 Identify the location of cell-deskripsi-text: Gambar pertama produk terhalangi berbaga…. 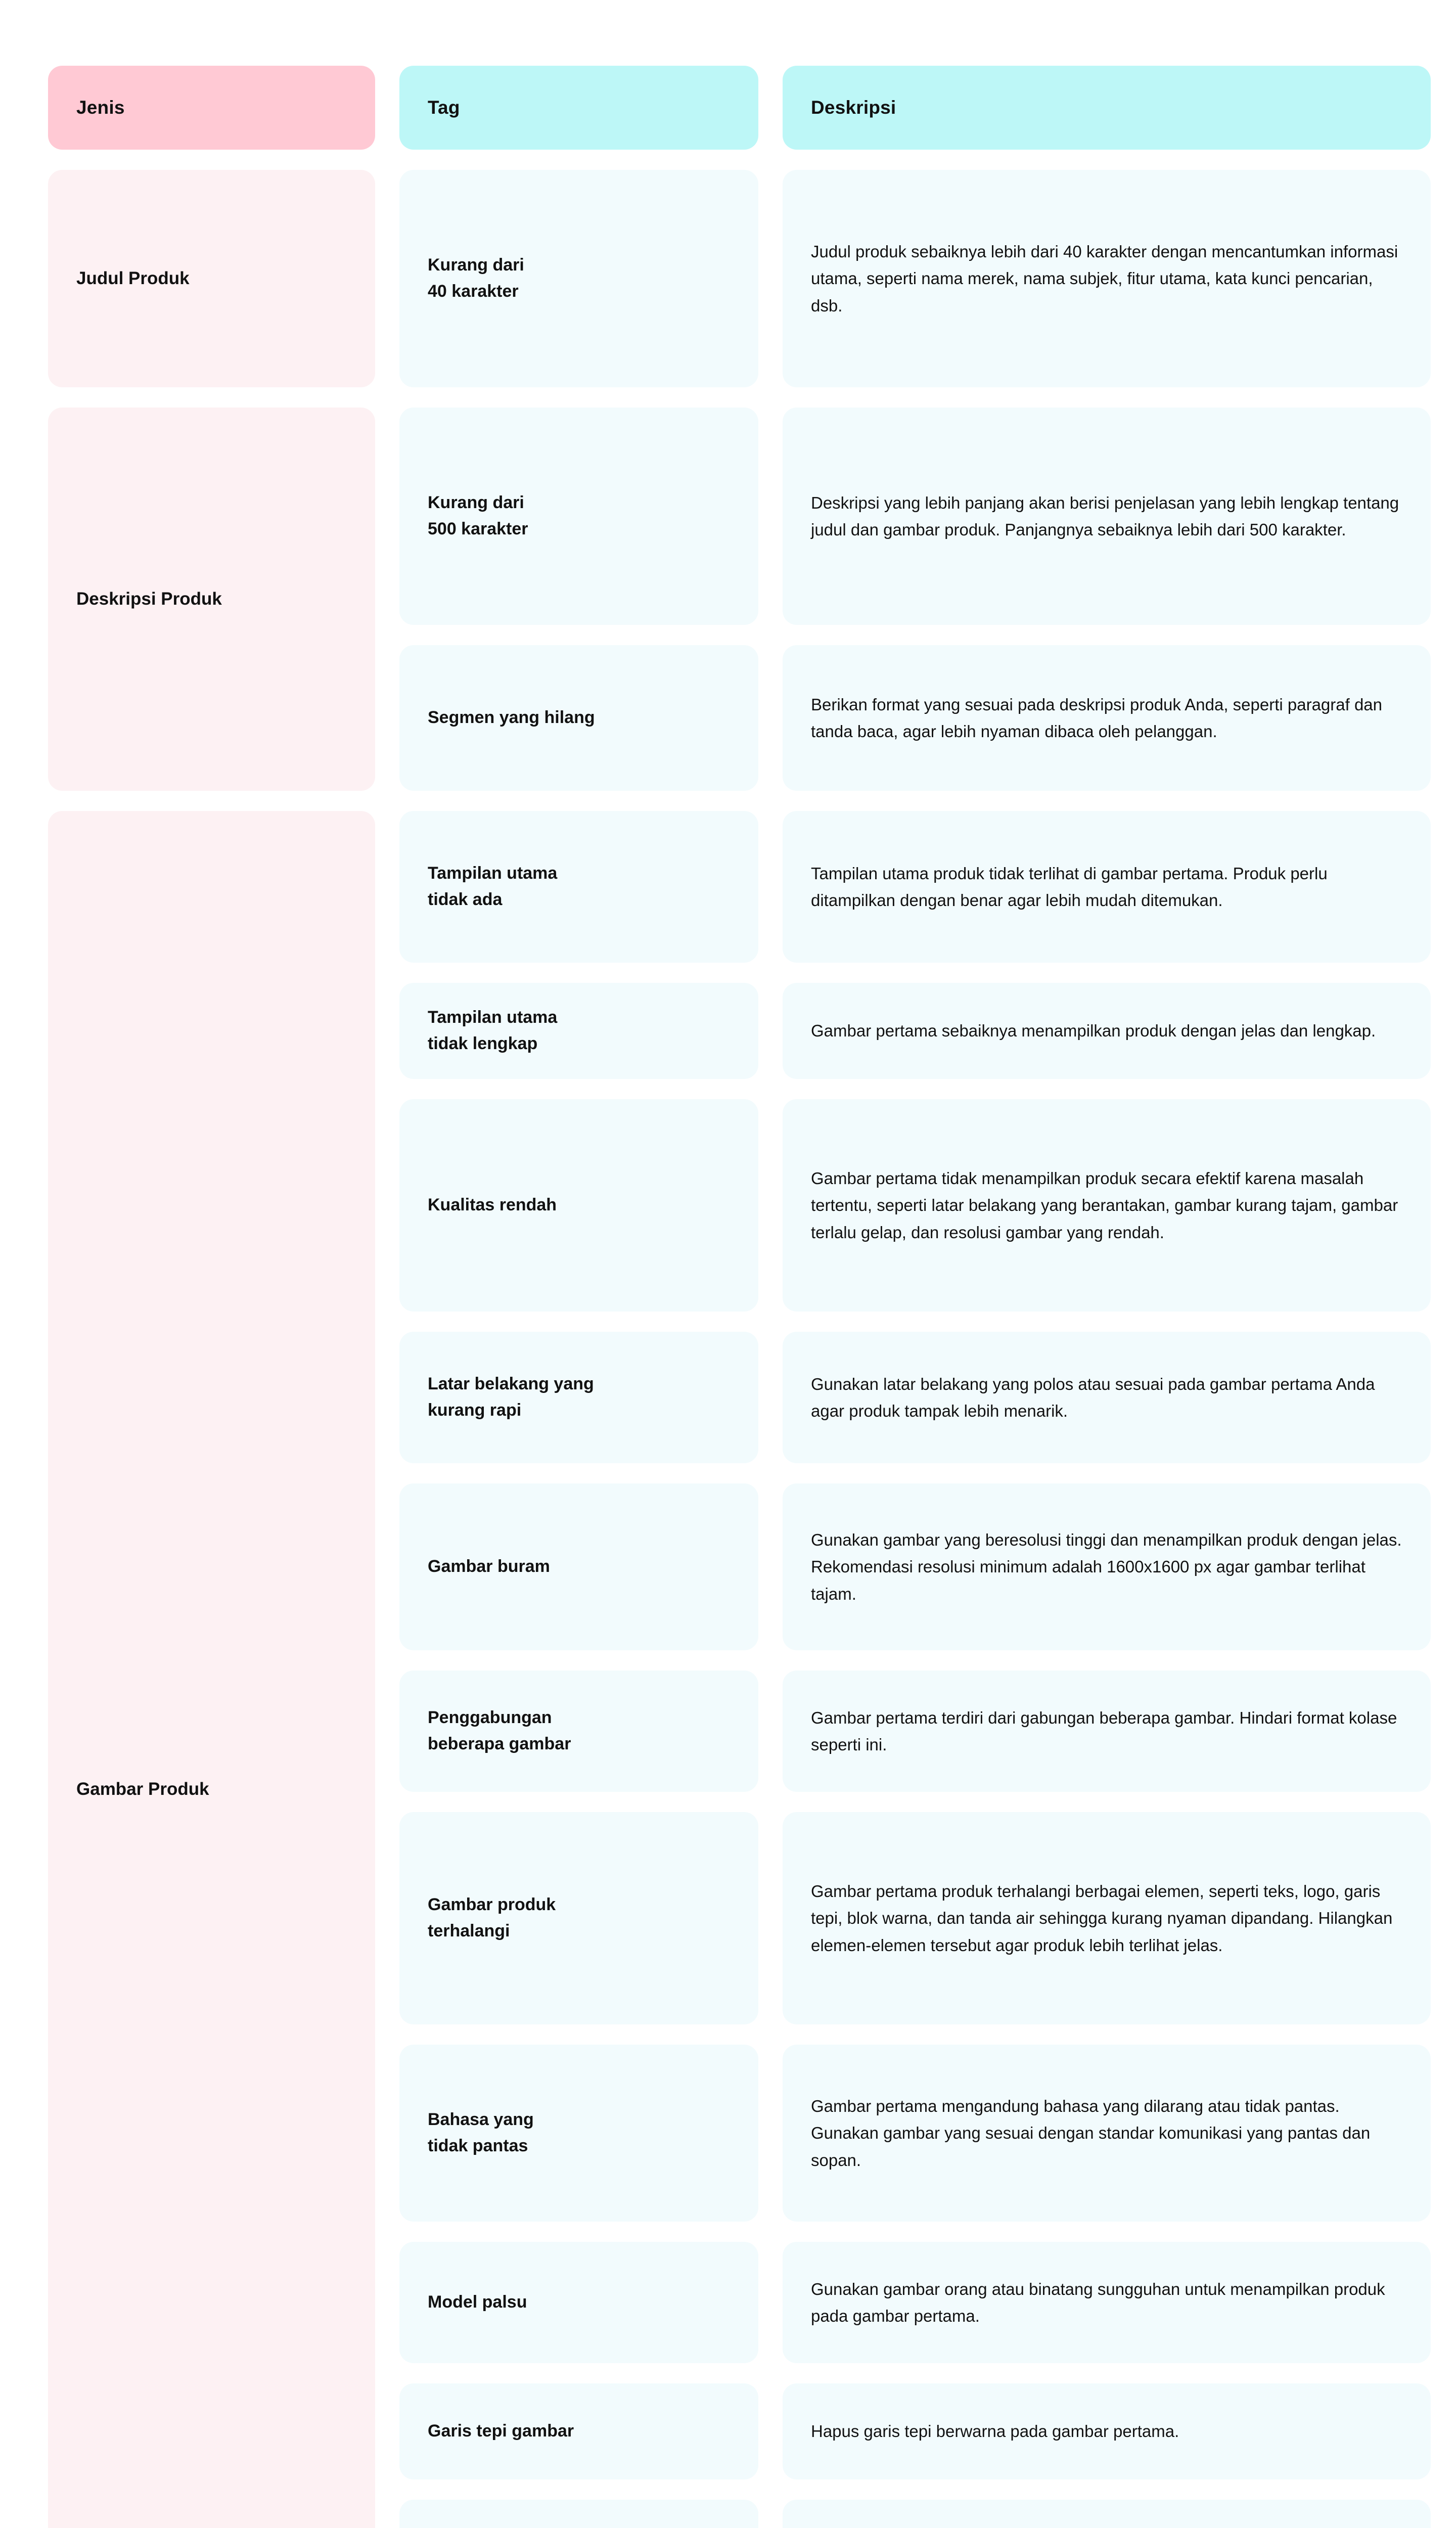
(1102, 1918).